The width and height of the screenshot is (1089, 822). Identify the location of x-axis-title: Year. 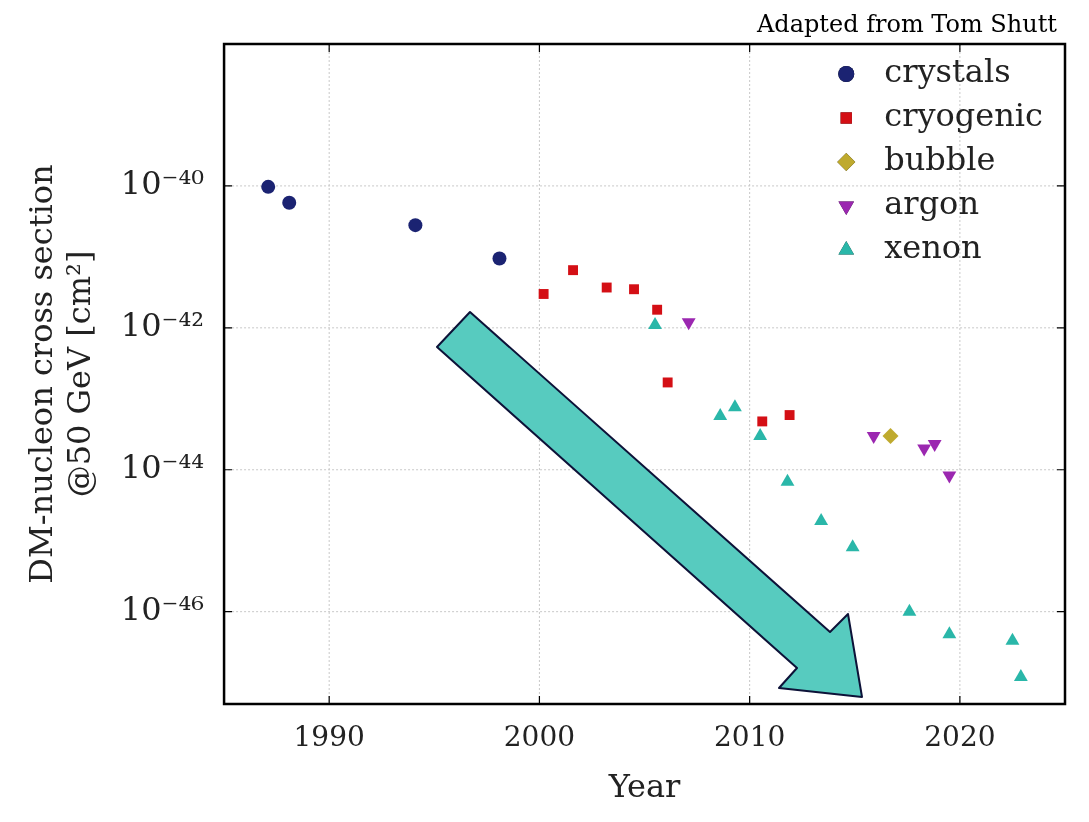
(644, 786).